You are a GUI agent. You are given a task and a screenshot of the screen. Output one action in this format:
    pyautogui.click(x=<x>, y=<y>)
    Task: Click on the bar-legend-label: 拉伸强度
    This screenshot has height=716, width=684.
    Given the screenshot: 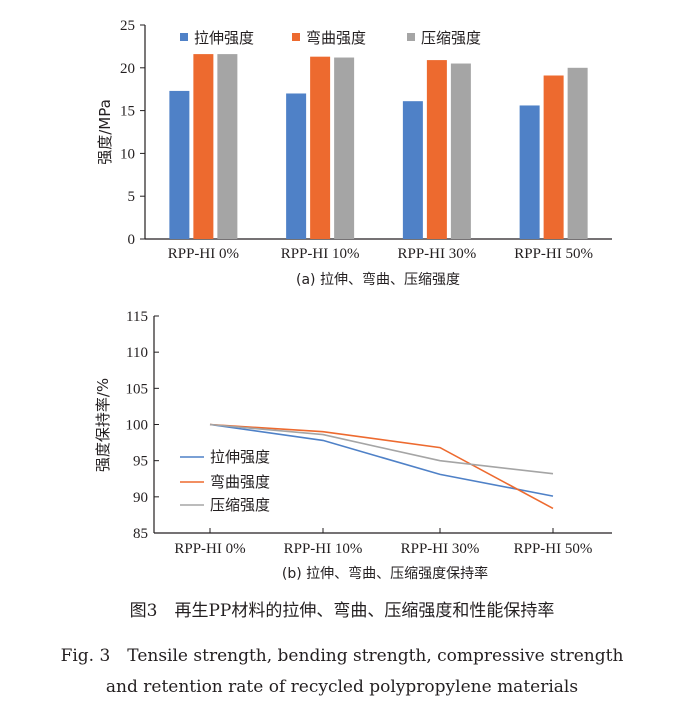 What is the action you would take?
    pyautogui.click(x=224, y=38)
    